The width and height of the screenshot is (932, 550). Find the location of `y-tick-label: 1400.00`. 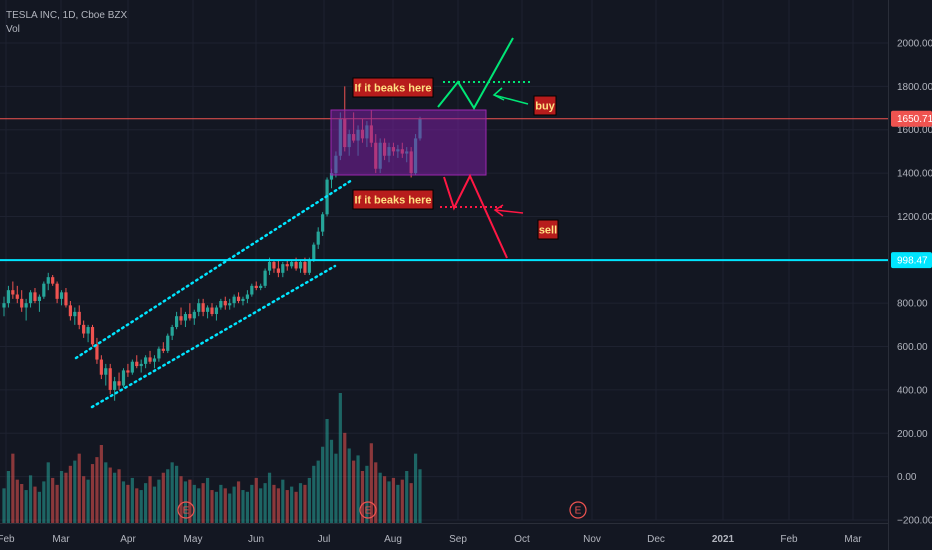

y-tick-label: 1400.00 is located at coordinates (914, 174).